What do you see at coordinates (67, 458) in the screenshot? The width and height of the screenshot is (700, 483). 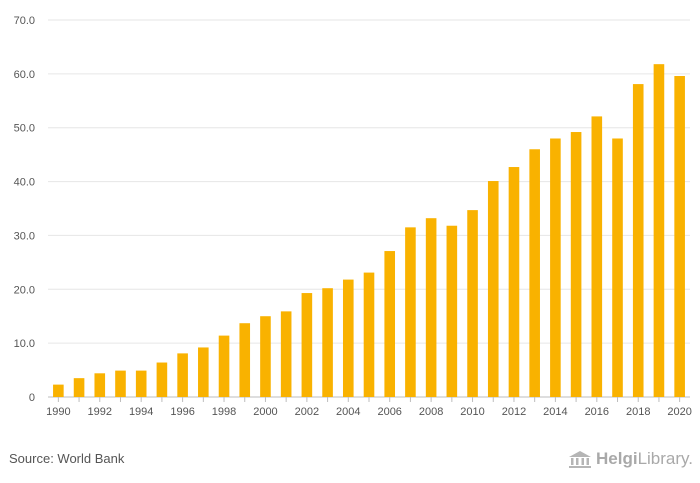 I see `source-note: Source: World Bank` at bounding box center [67, 458].